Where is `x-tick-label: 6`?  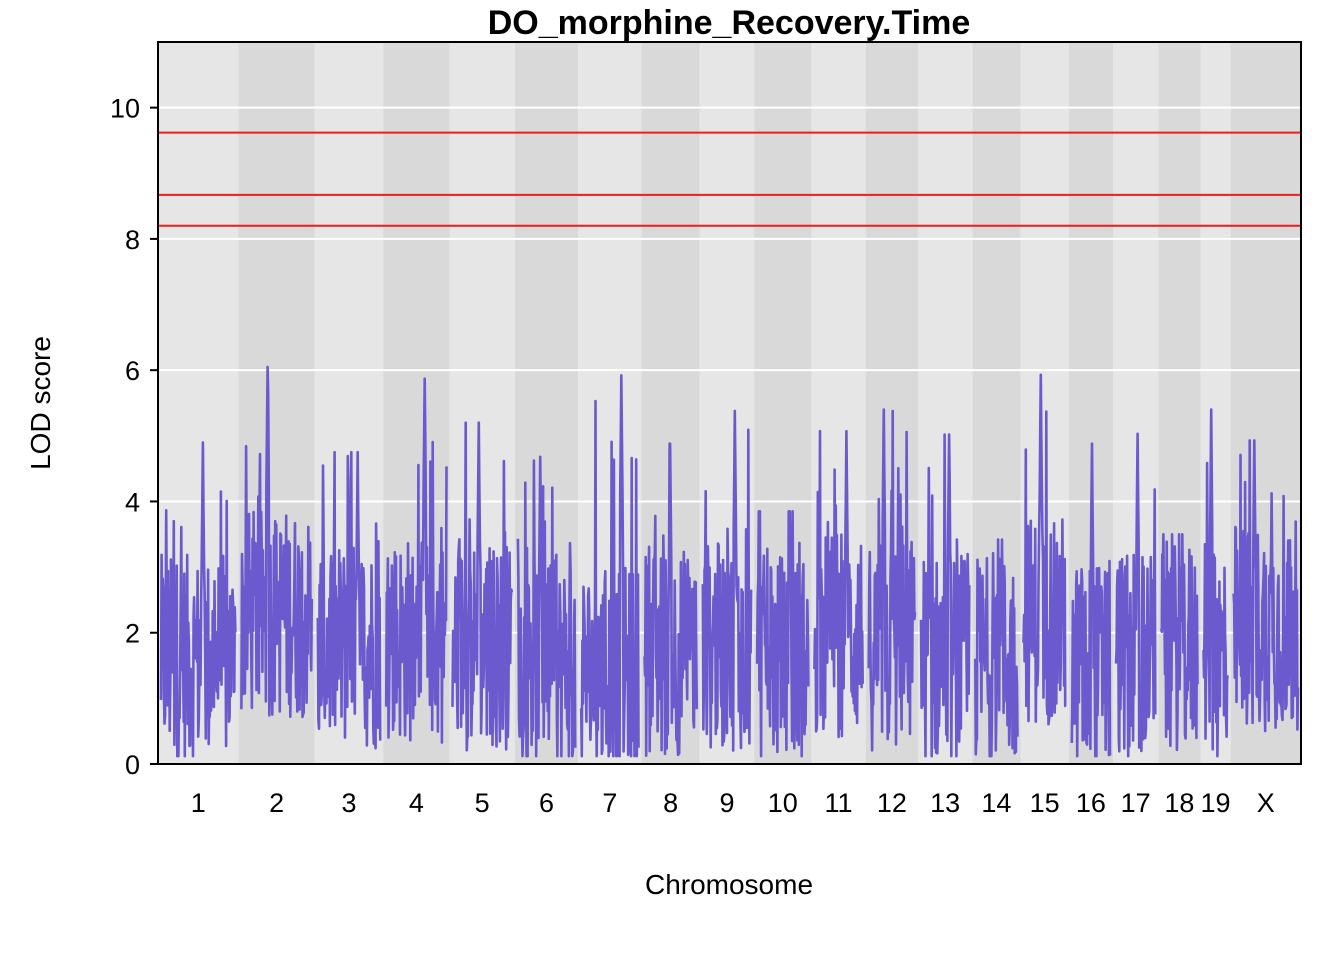 x-tick-label: 6 is located at coordinates (546, 803).